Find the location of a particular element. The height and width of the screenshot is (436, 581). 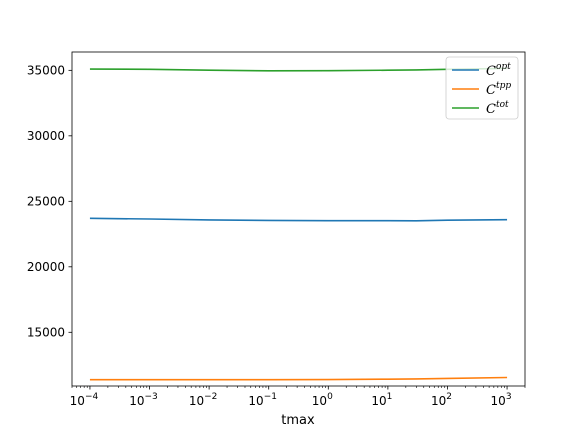

legend-box is located at coordinates (482, 88).